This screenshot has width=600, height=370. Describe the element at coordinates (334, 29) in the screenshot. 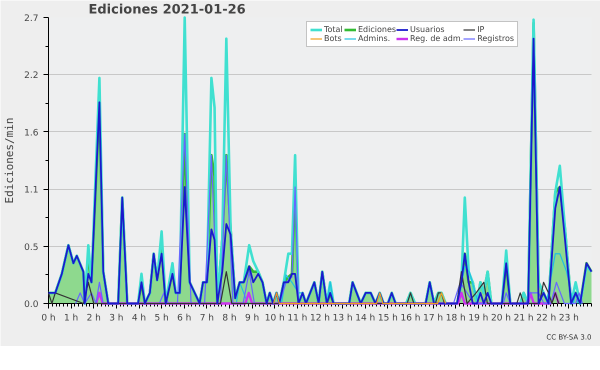

I see `legend-label: Total` at that location.